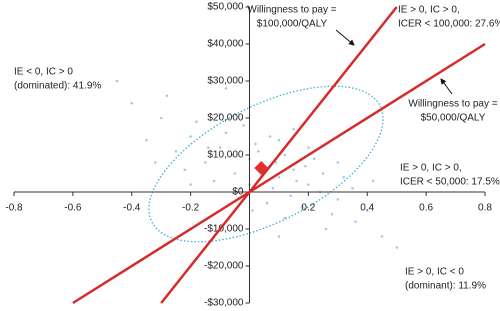 The height and width of the screenshot is (311, 500). Describe the element at coordinates (445, 286) in the screenshot. I see `quadrant-label: (dominant): 11.9%` at that location.